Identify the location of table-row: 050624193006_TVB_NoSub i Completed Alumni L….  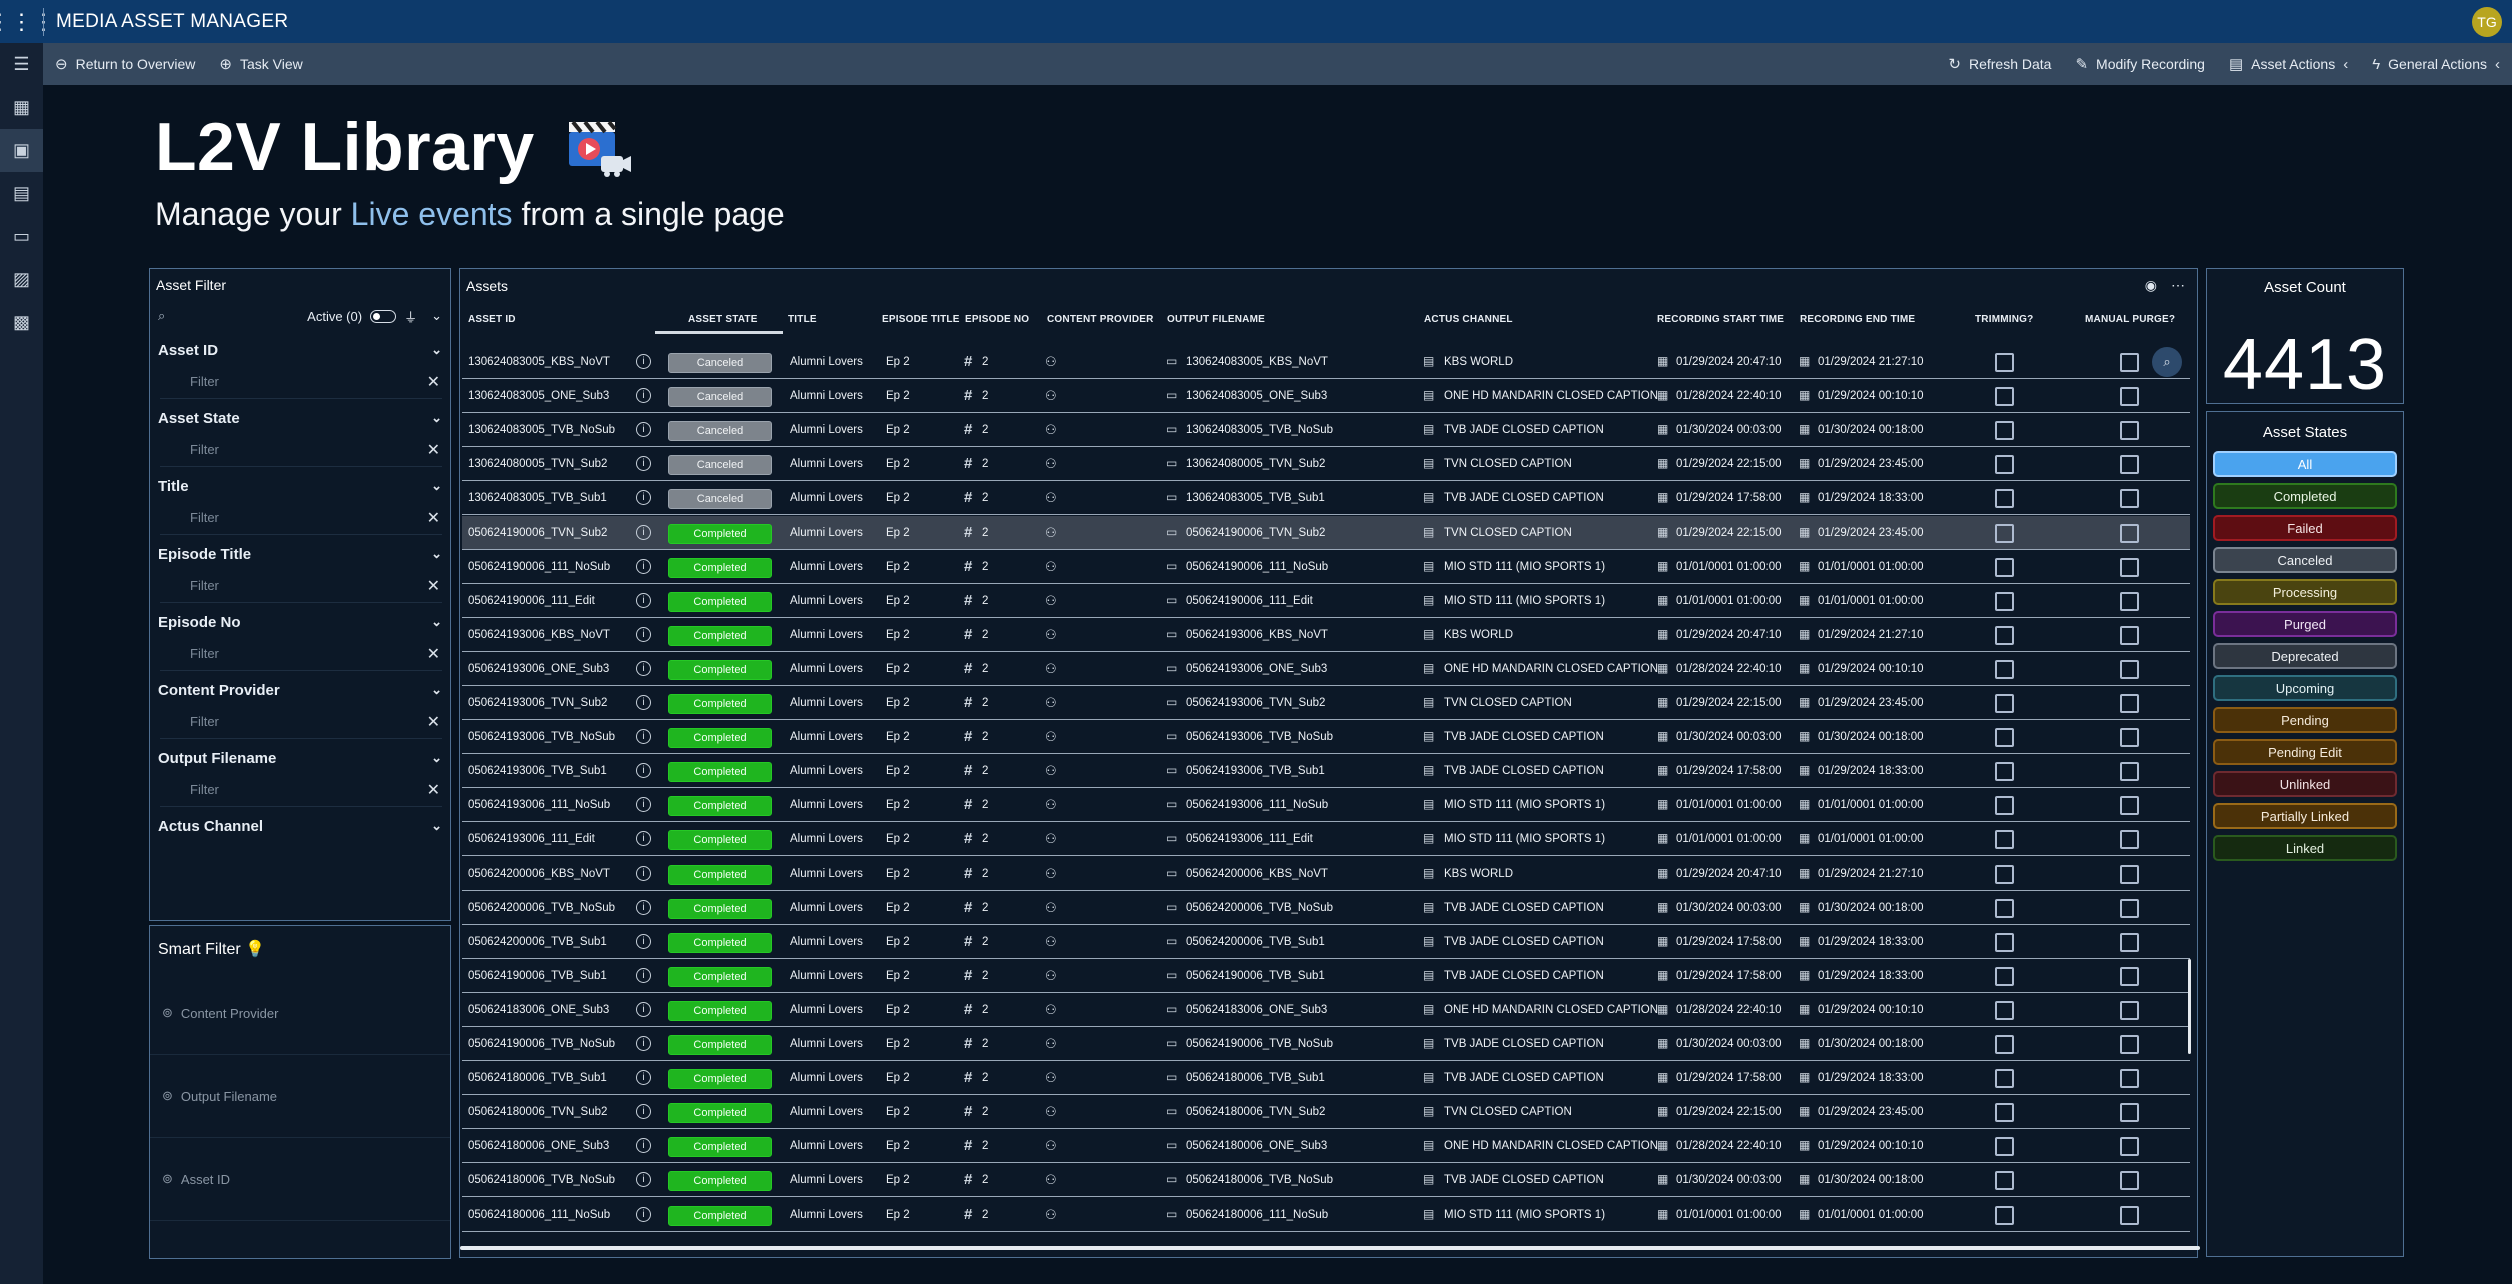
(1326, 737).